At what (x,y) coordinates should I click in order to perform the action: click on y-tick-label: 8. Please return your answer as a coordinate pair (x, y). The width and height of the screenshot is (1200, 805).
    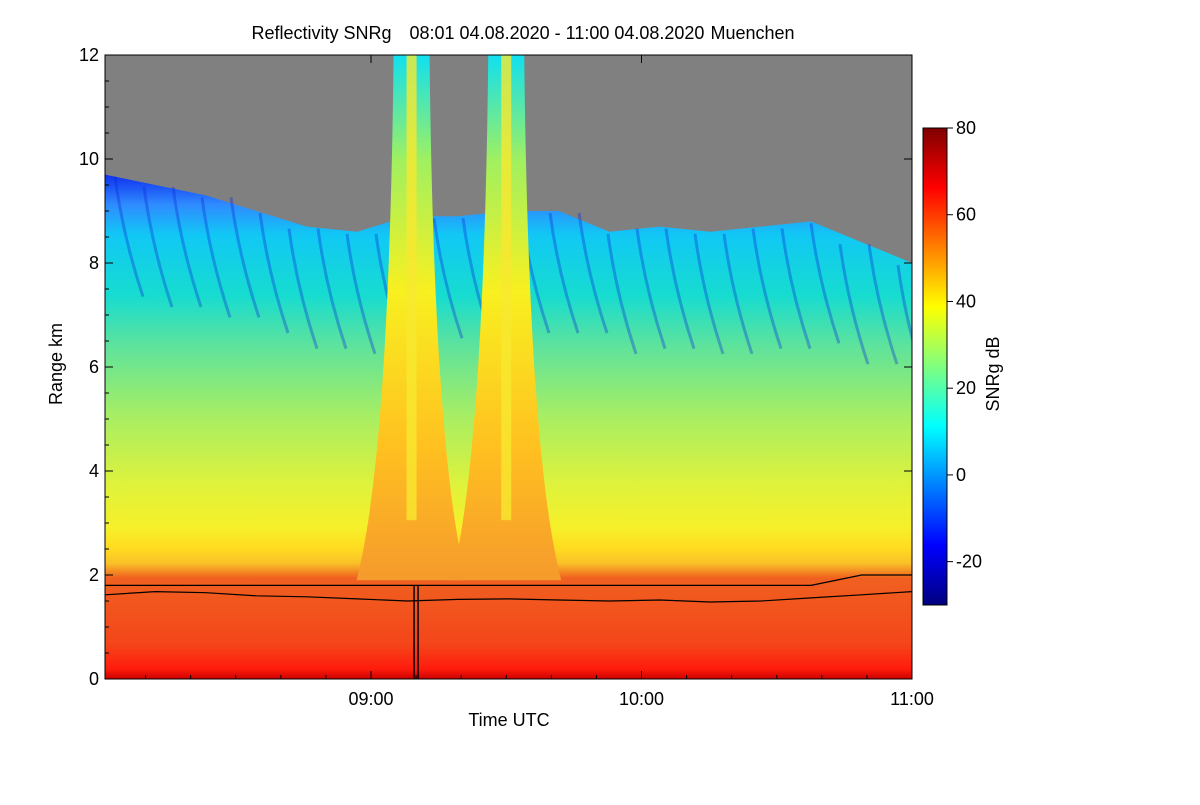
    Looking at the image, I should click on (94, 263).